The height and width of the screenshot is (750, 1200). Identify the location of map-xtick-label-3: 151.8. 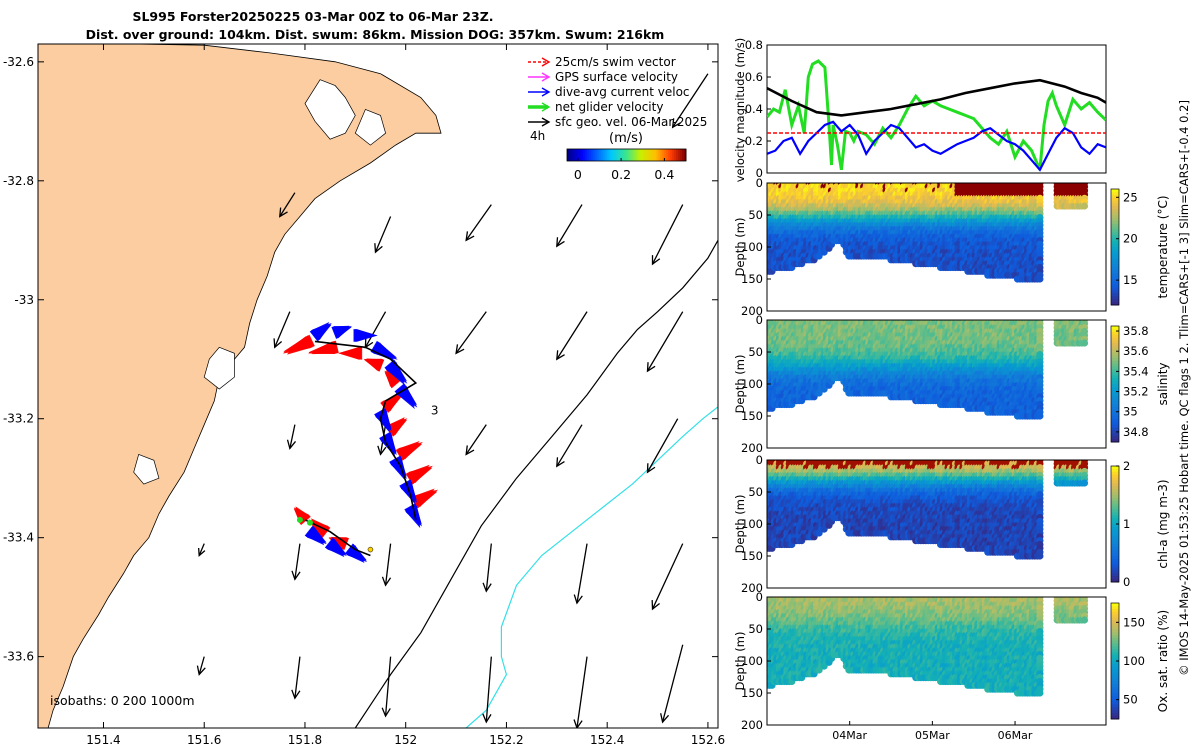
(305, 740).